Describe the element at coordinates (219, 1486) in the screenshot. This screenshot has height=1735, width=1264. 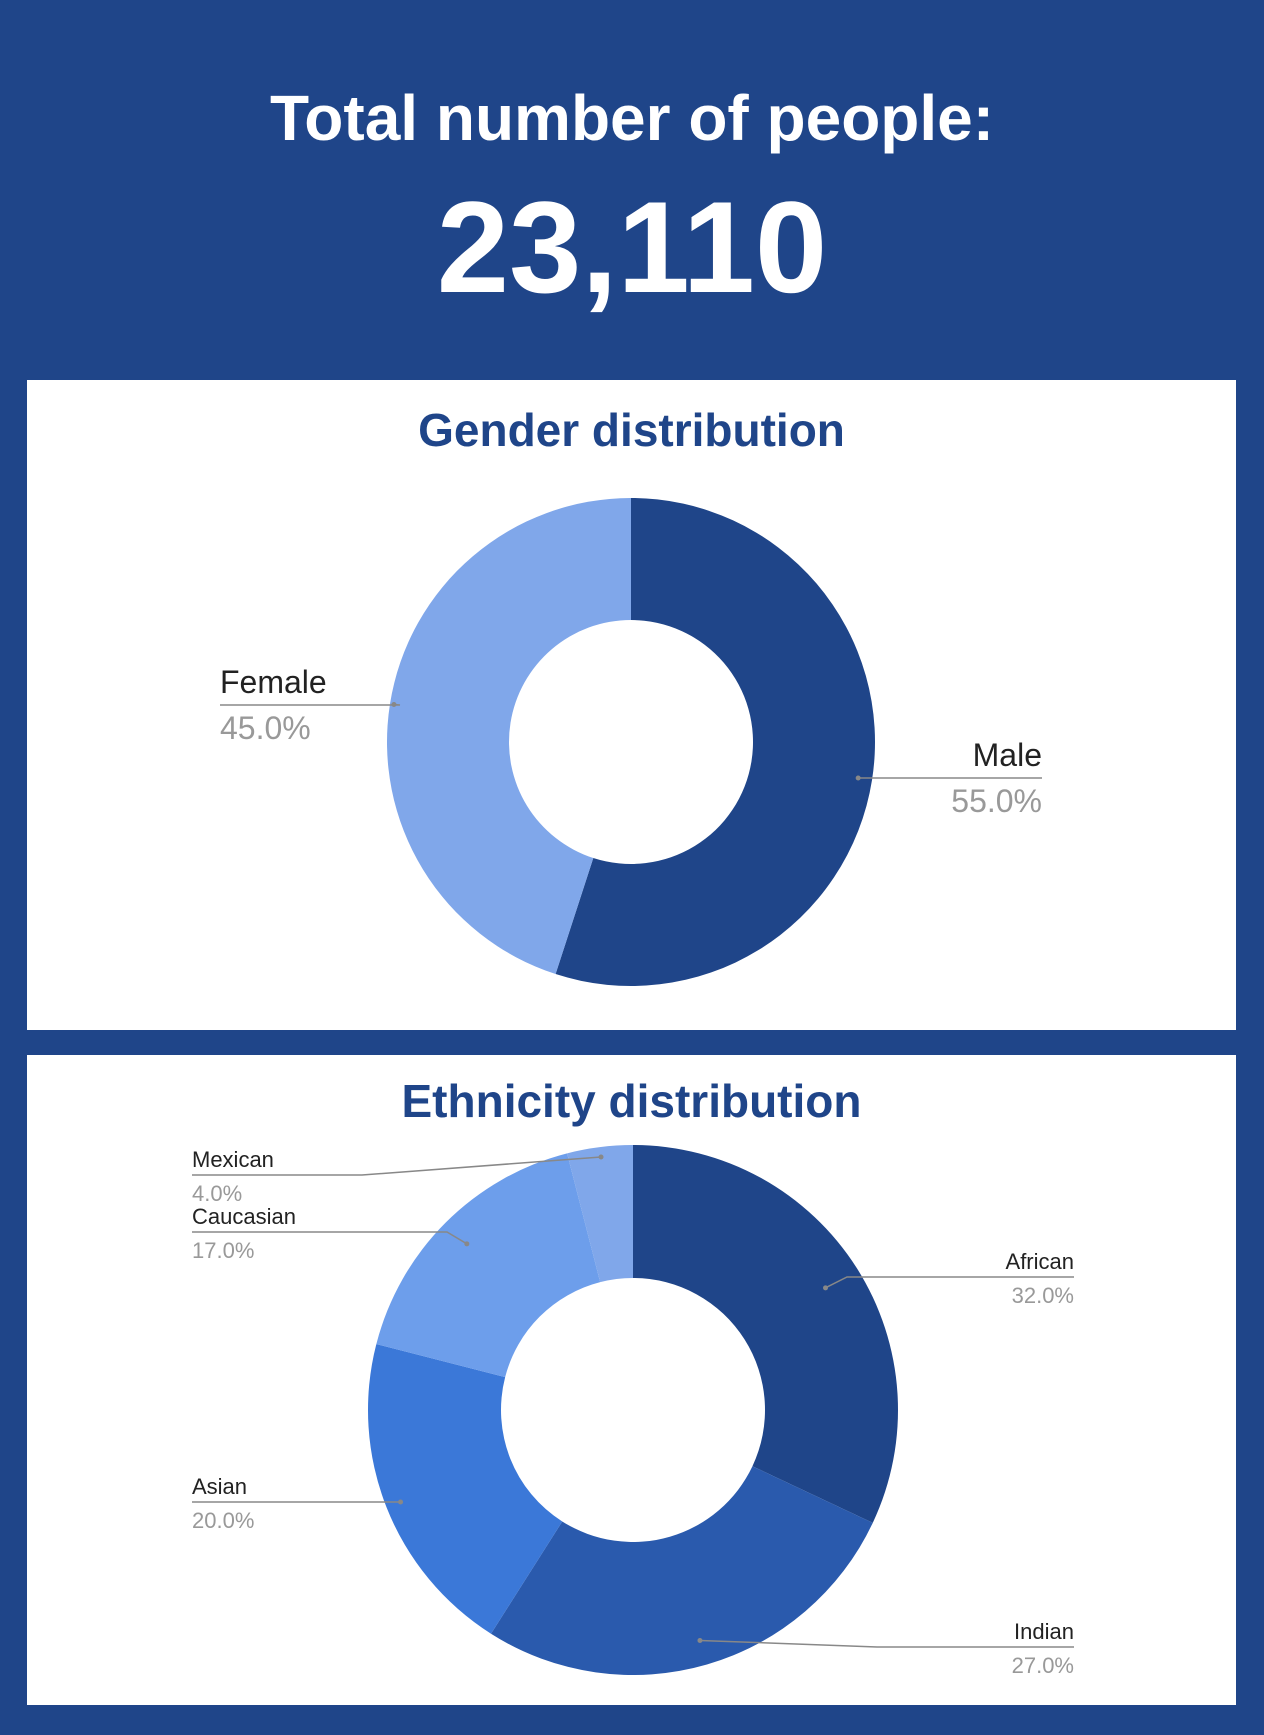
I see `label-asian: Asian` at that location.